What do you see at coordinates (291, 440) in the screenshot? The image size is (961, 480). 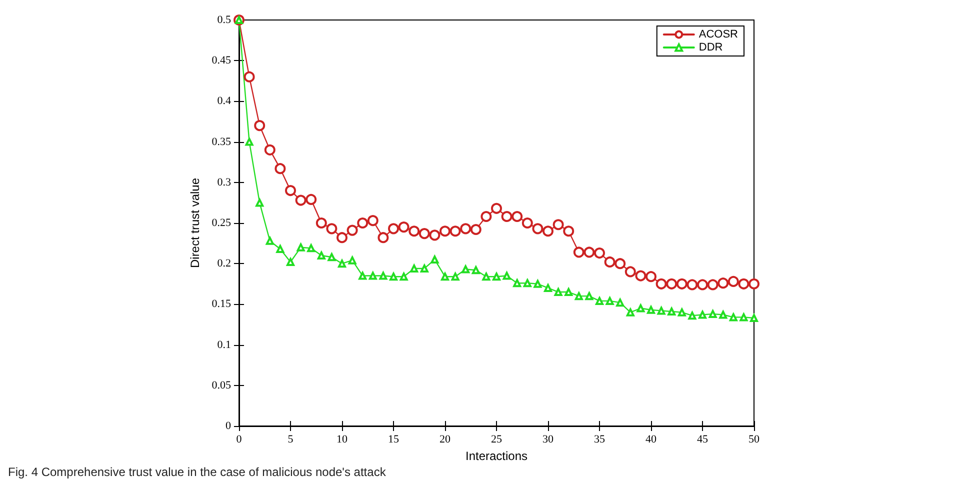 I see `x-tick-label: 5` at bounding box center [291, 440].